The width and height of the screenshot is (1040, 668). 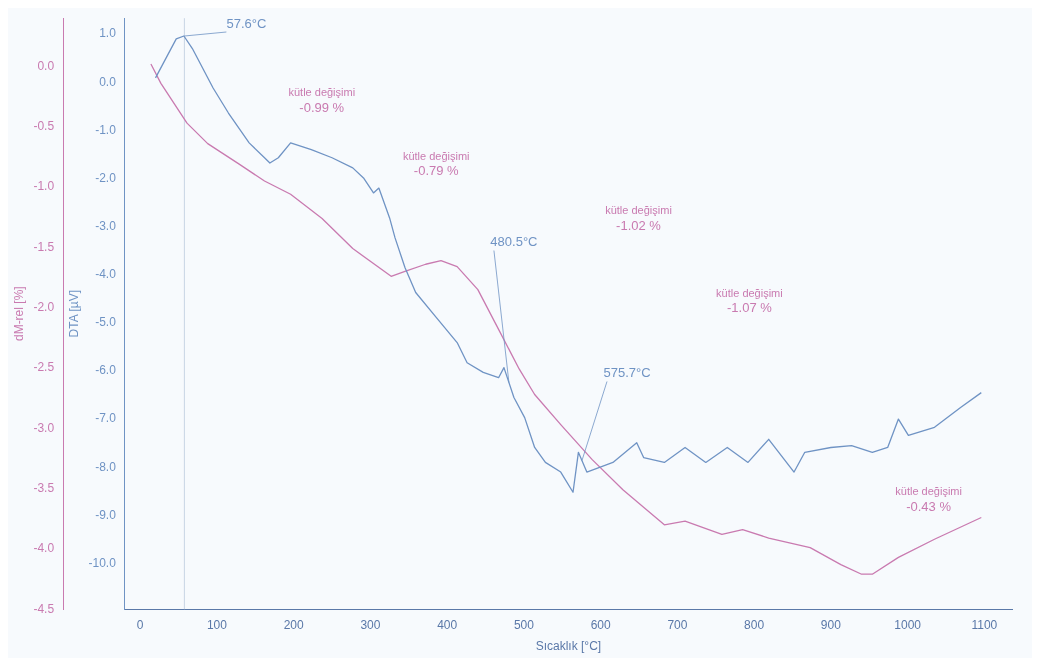 What do you see at coordinates (106, 129) in the screenshot?
I see `y-tick-label: -1.0` at bounding box center [106, 129].